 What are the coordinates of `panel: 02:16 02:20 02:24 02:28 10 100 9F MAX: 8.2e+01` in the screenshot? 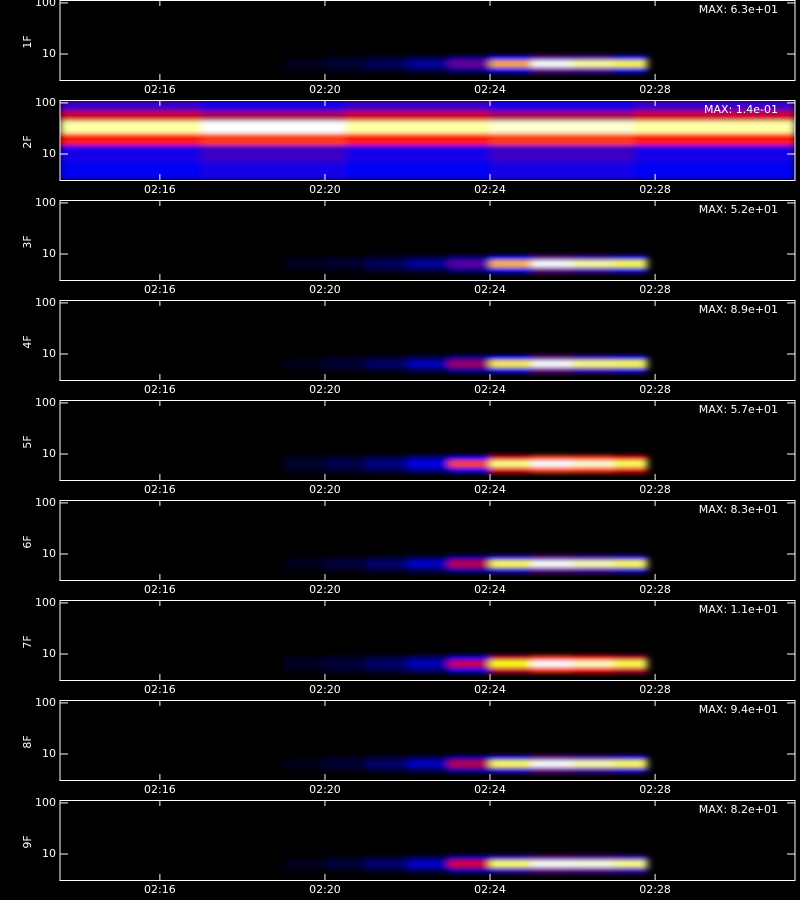 It's located at (408, 846).